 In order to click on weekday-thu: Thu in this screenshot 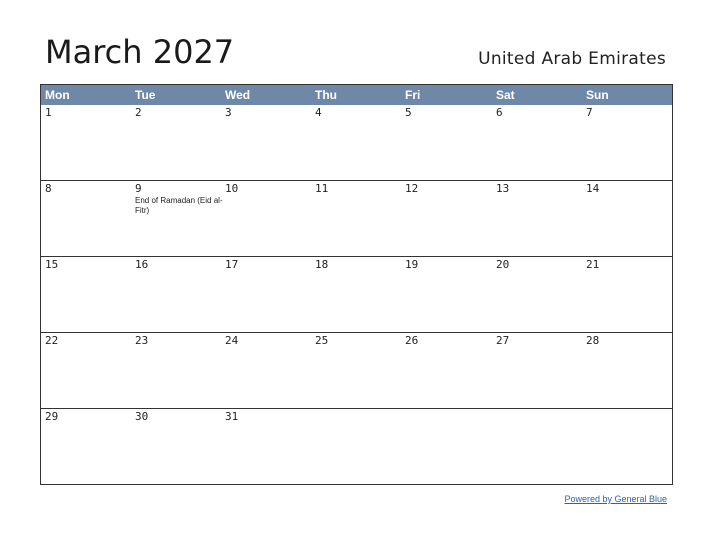, I will do `click(326, 95)`.